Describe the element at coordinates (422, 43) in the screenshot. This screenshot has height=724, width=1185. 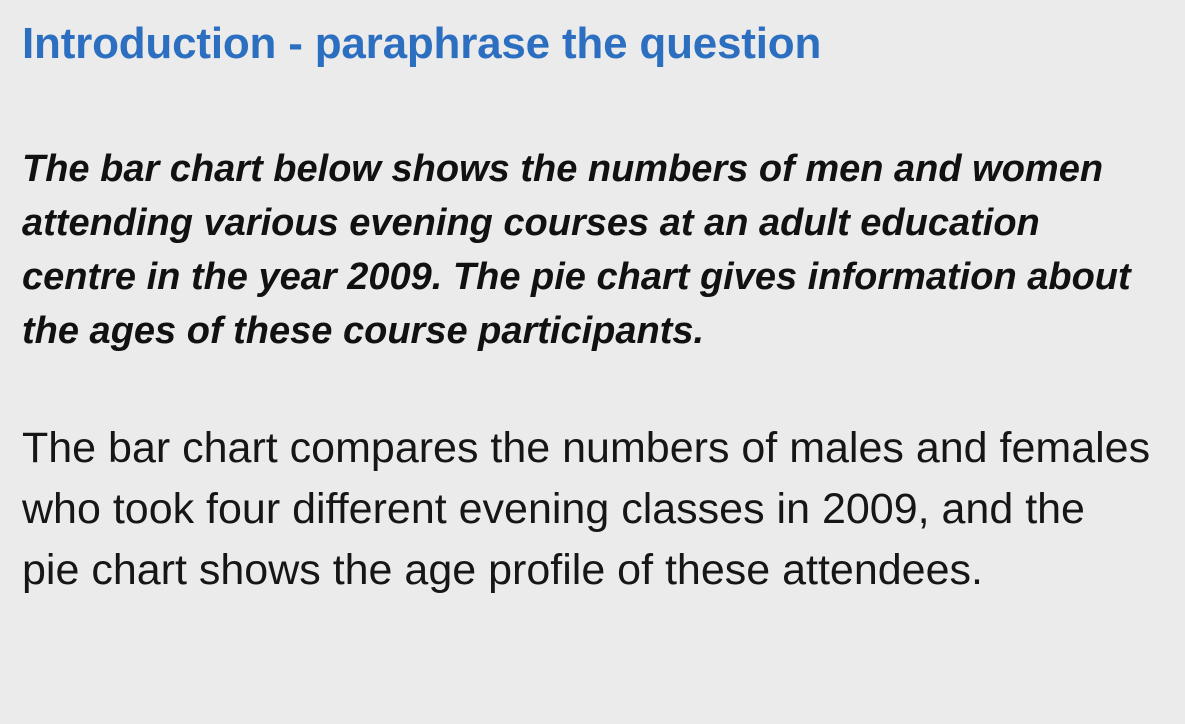
I see `slide-heading: Introduction - paraphrase the question` at that location.